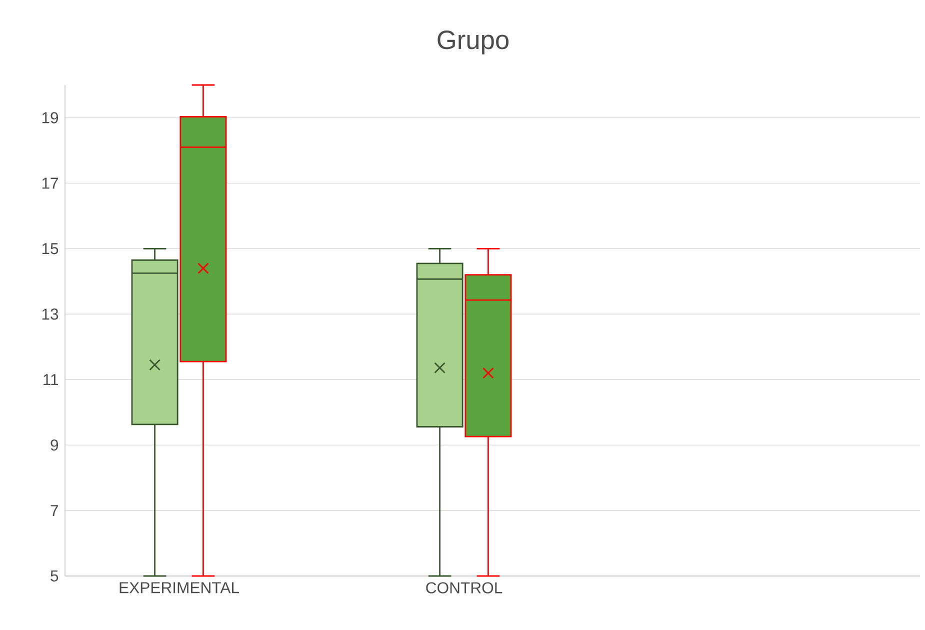 The image size is (925, 630). What do you see at coordinates (54, 445) in the screenshot?
I see `y-tick-label: 9` at bounding box center [54, 445].